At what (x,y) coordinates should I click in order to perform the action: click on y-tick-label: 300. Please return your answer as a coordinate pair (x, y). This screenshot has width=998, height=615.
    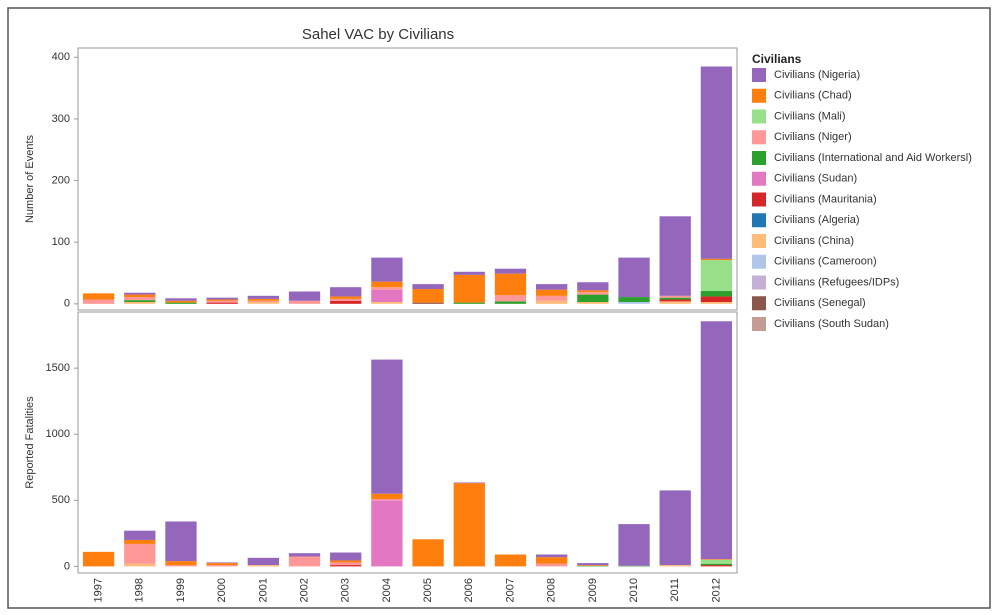
    Looking at the image, I should click on (61, 119).